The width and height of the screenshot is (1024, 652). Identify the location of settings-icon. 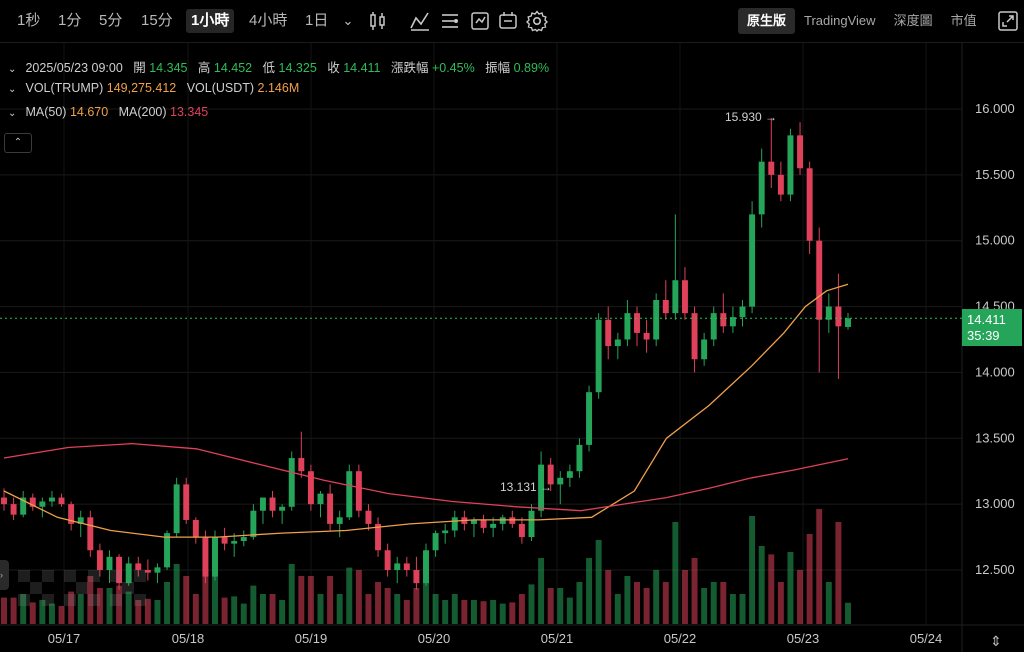
(537, 21).